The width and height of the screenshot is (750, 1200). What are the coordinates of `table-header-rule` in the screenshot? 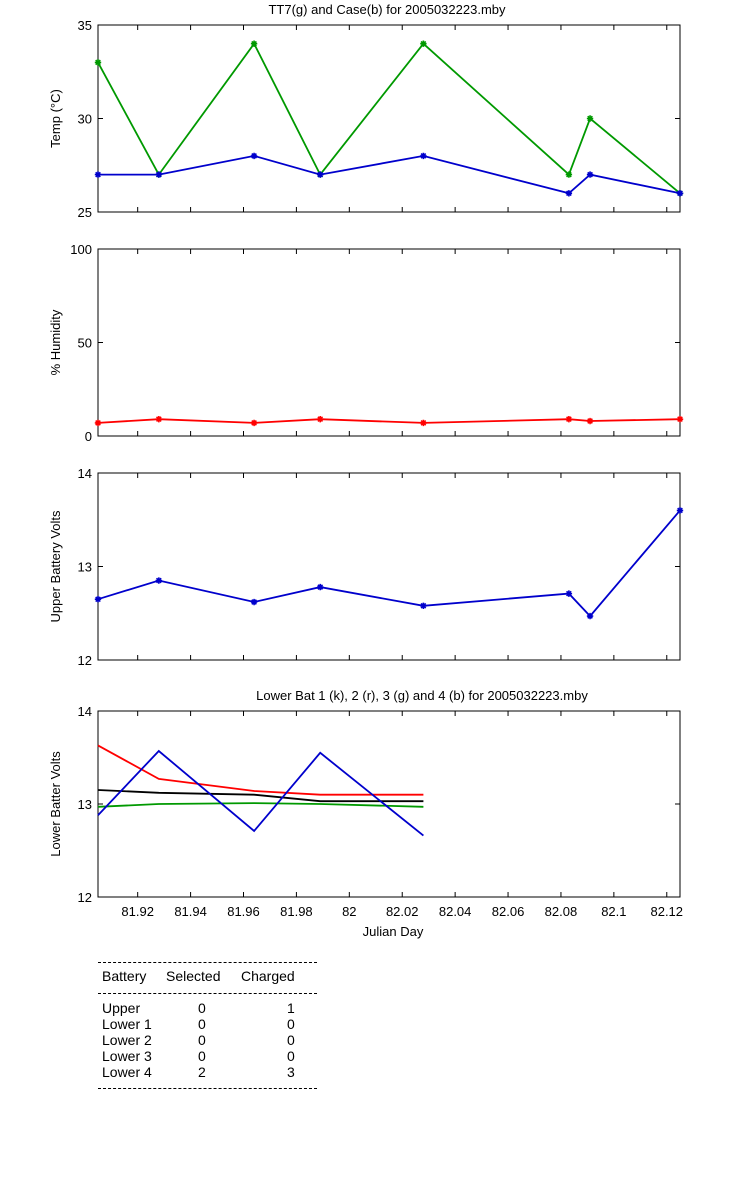 It's located at (207, 993).